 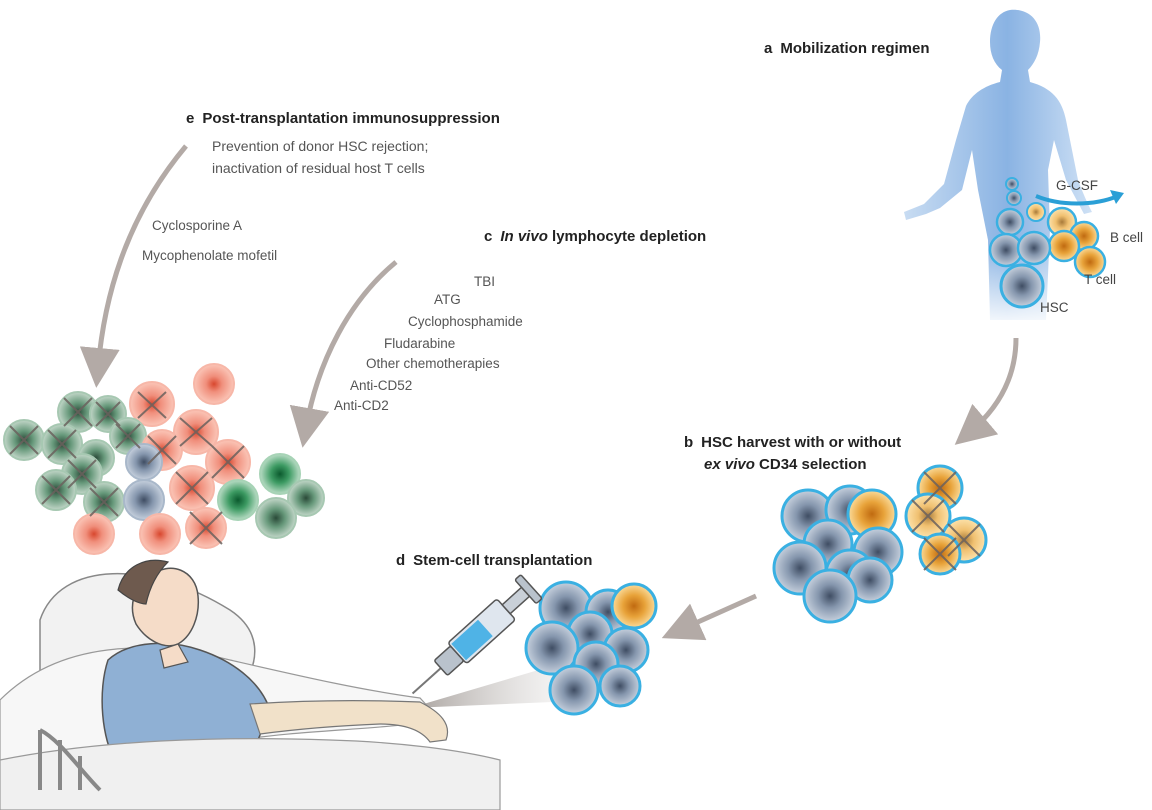 I want to click on step-b-letter: b, so click(x=689, y=442).